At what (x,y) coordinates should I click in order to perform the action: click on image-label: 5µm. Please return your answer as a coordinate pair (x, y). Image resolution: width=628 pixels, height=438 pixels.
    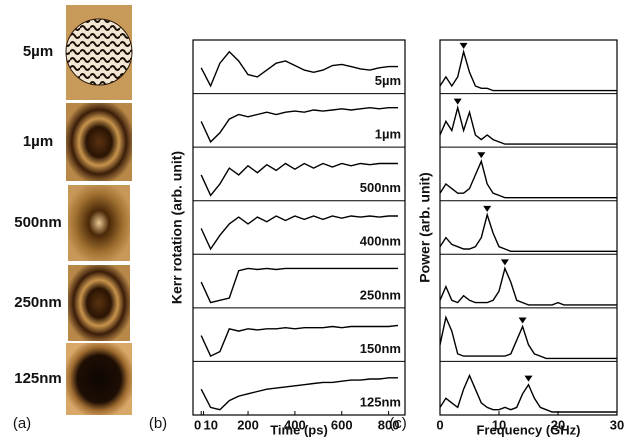
    Looking at the image, I should click on (38, 51).